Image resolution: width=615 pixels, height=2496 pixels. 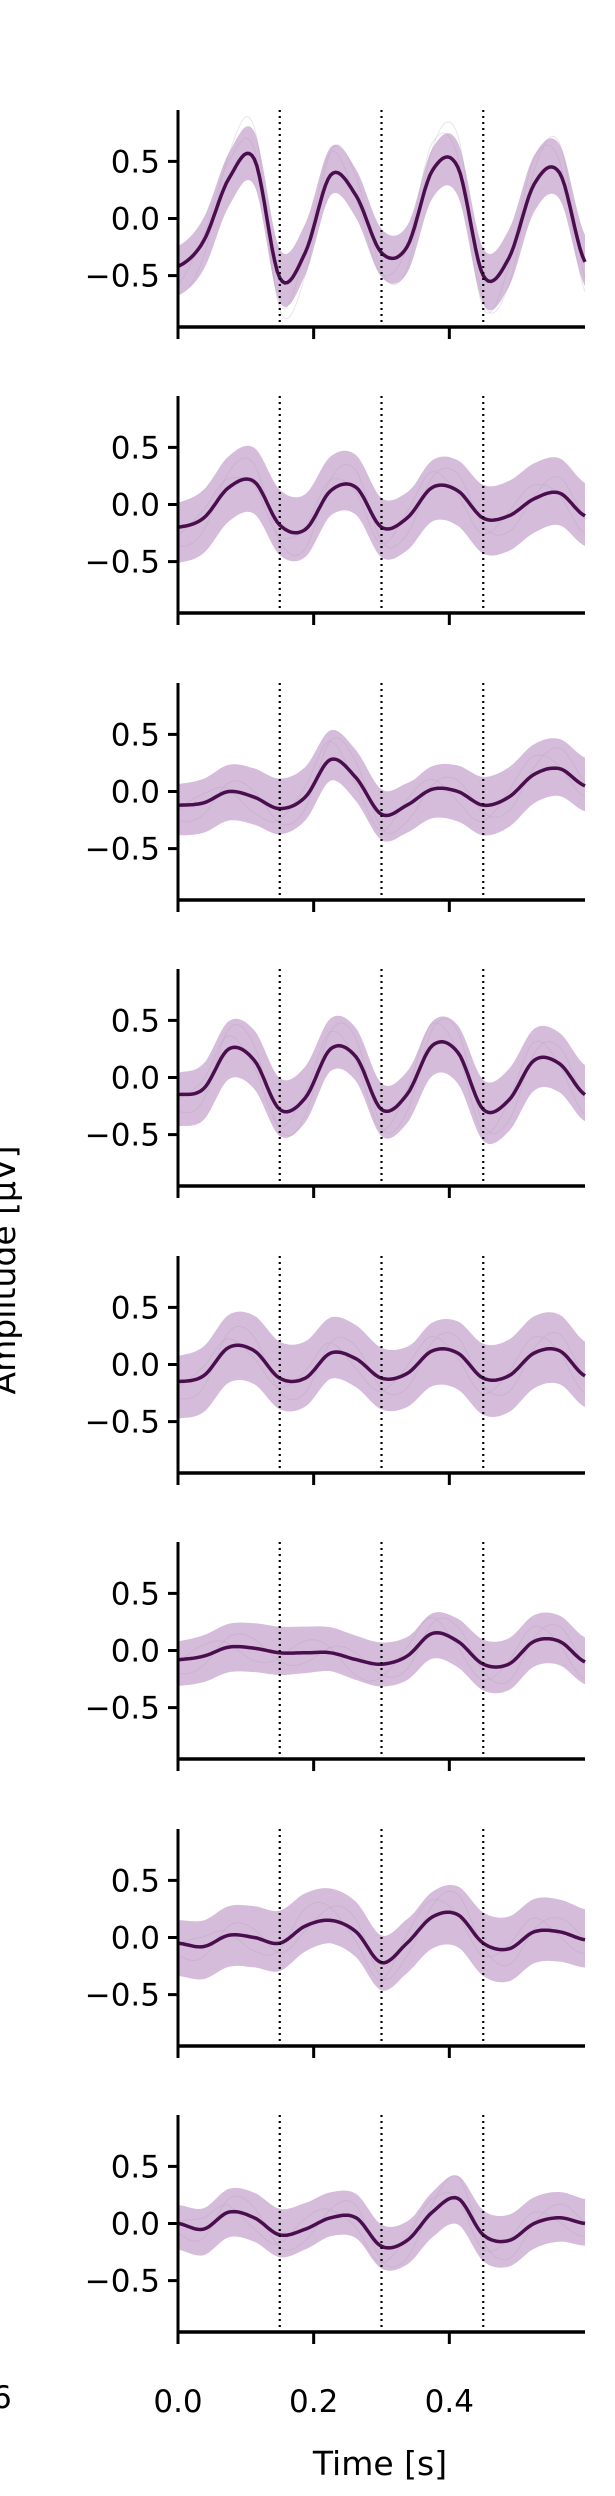 I want to click on panel-3: 0.5 0.0 −0.5, so click(x=335, y=797).